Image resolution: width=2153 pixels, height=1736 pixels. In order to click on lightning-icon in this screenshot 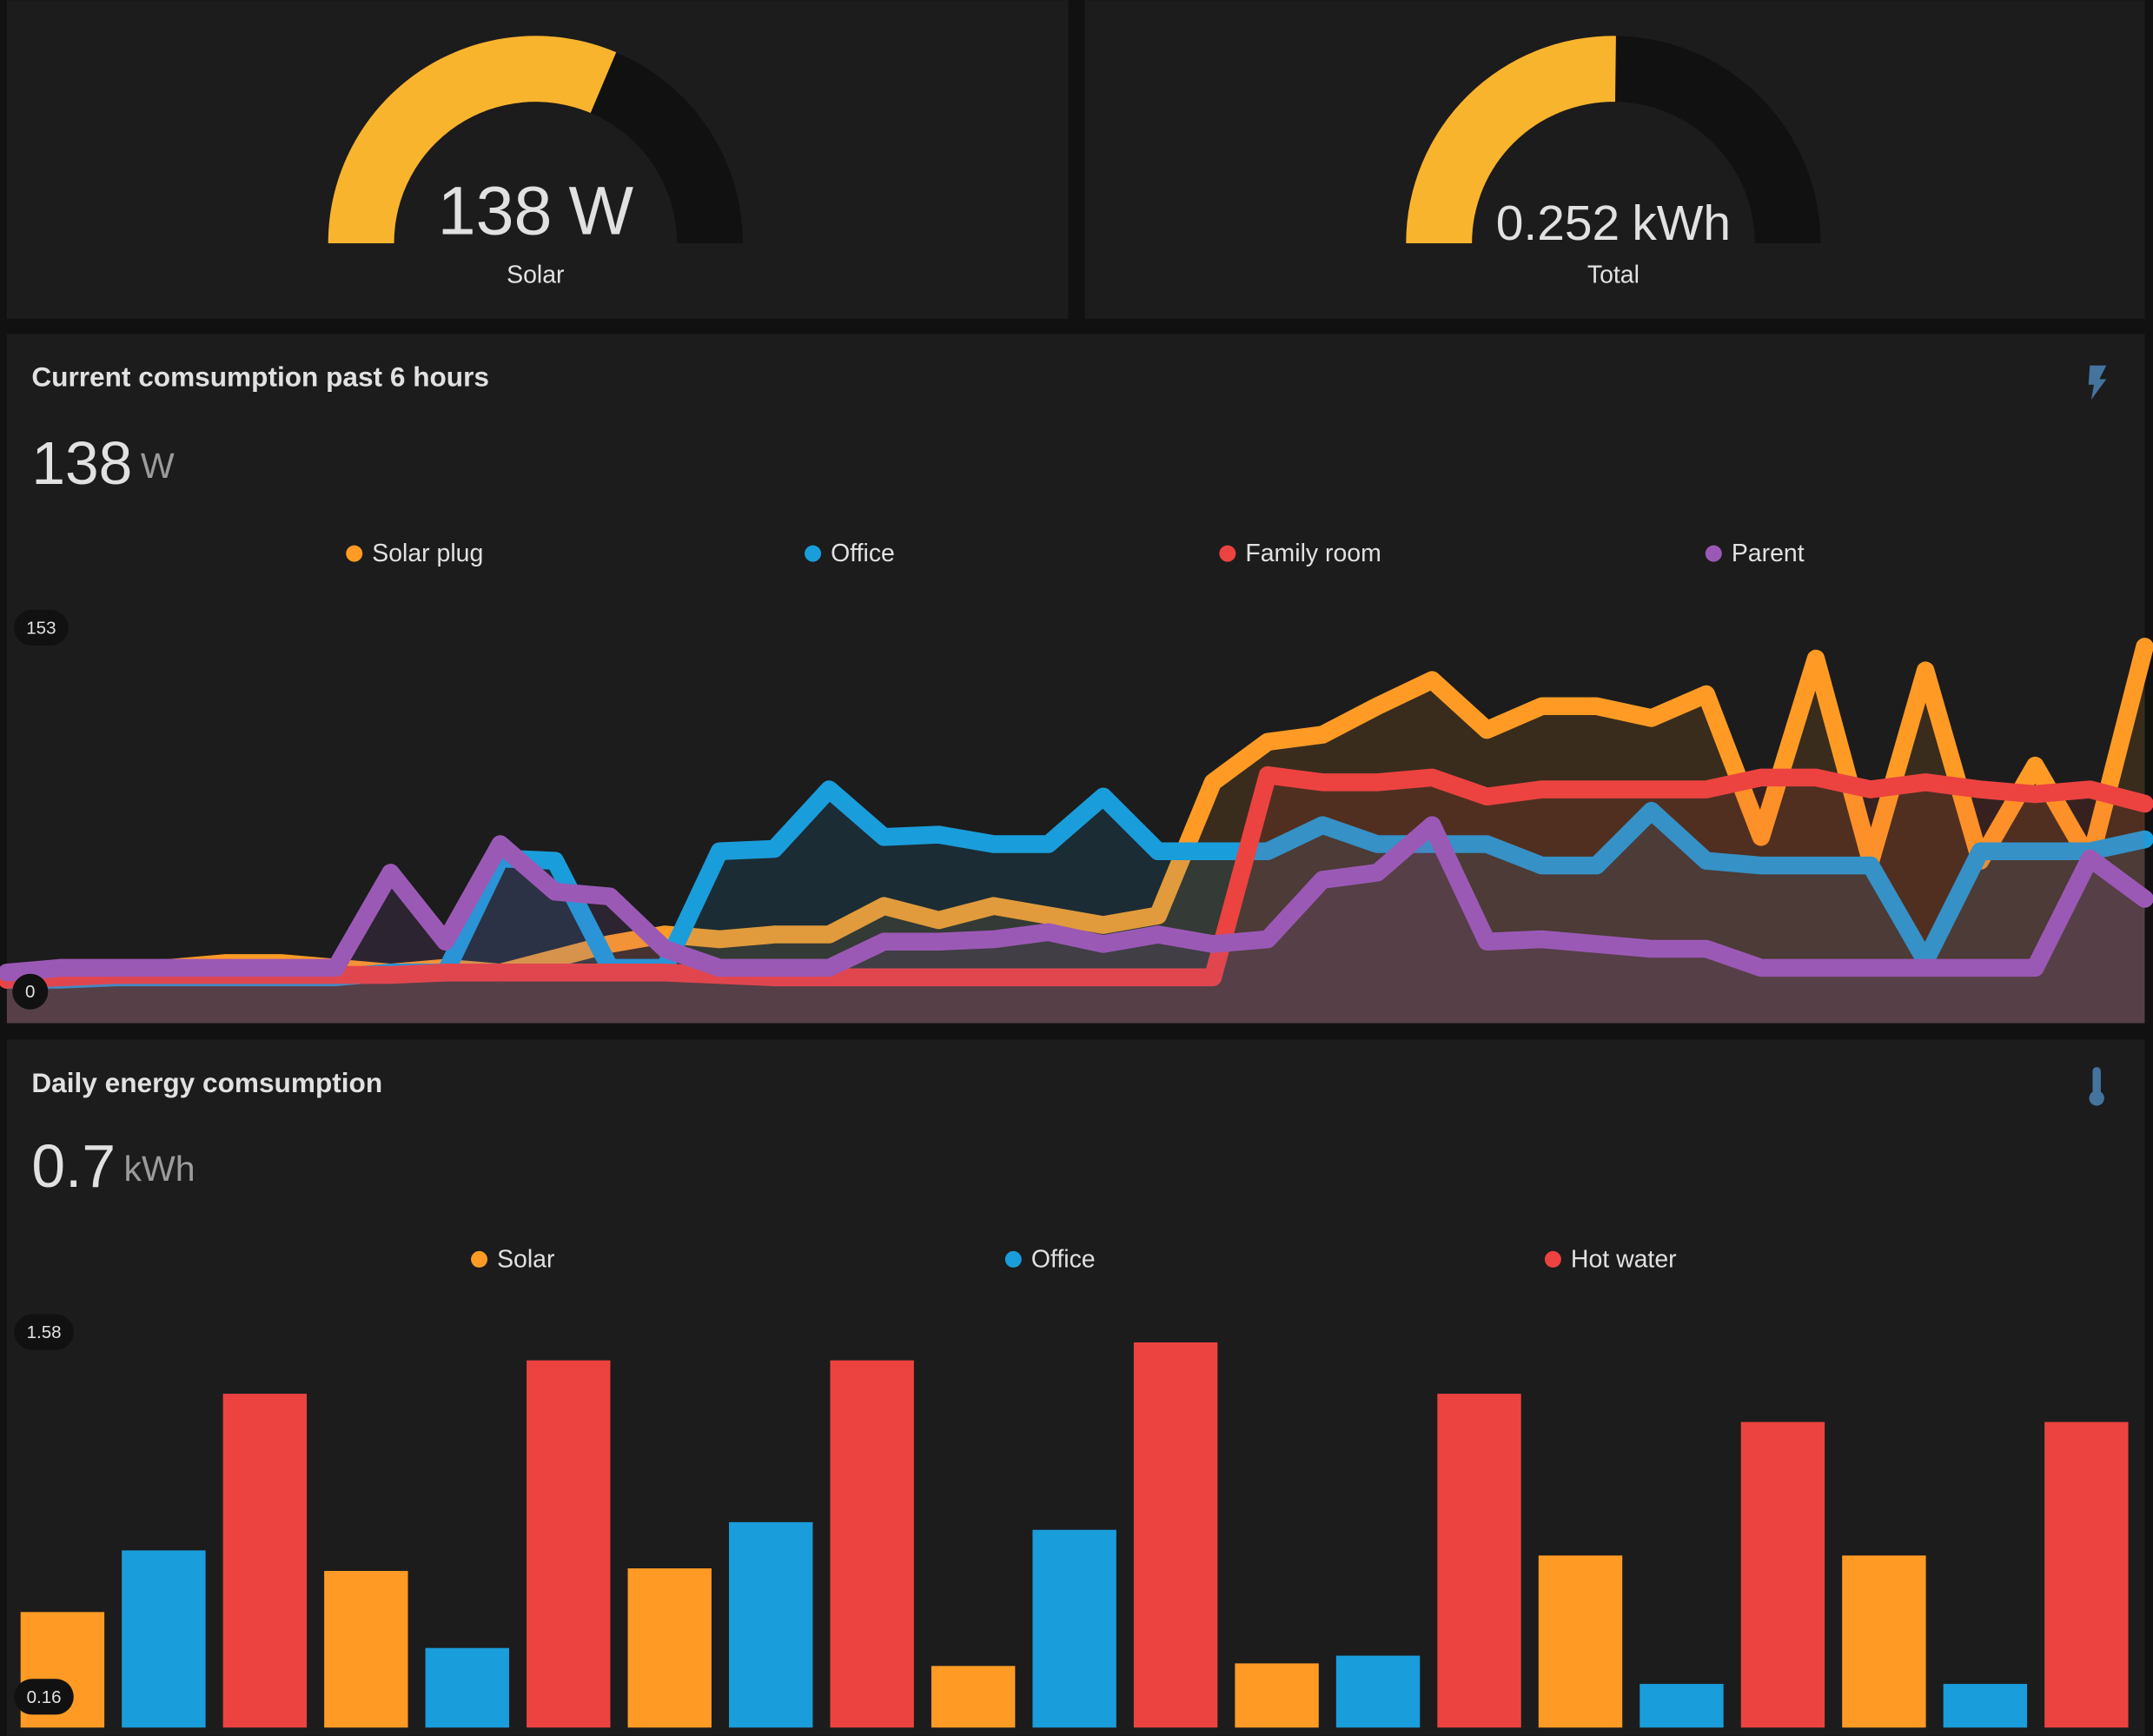, I will do `click(2097, 383)`.